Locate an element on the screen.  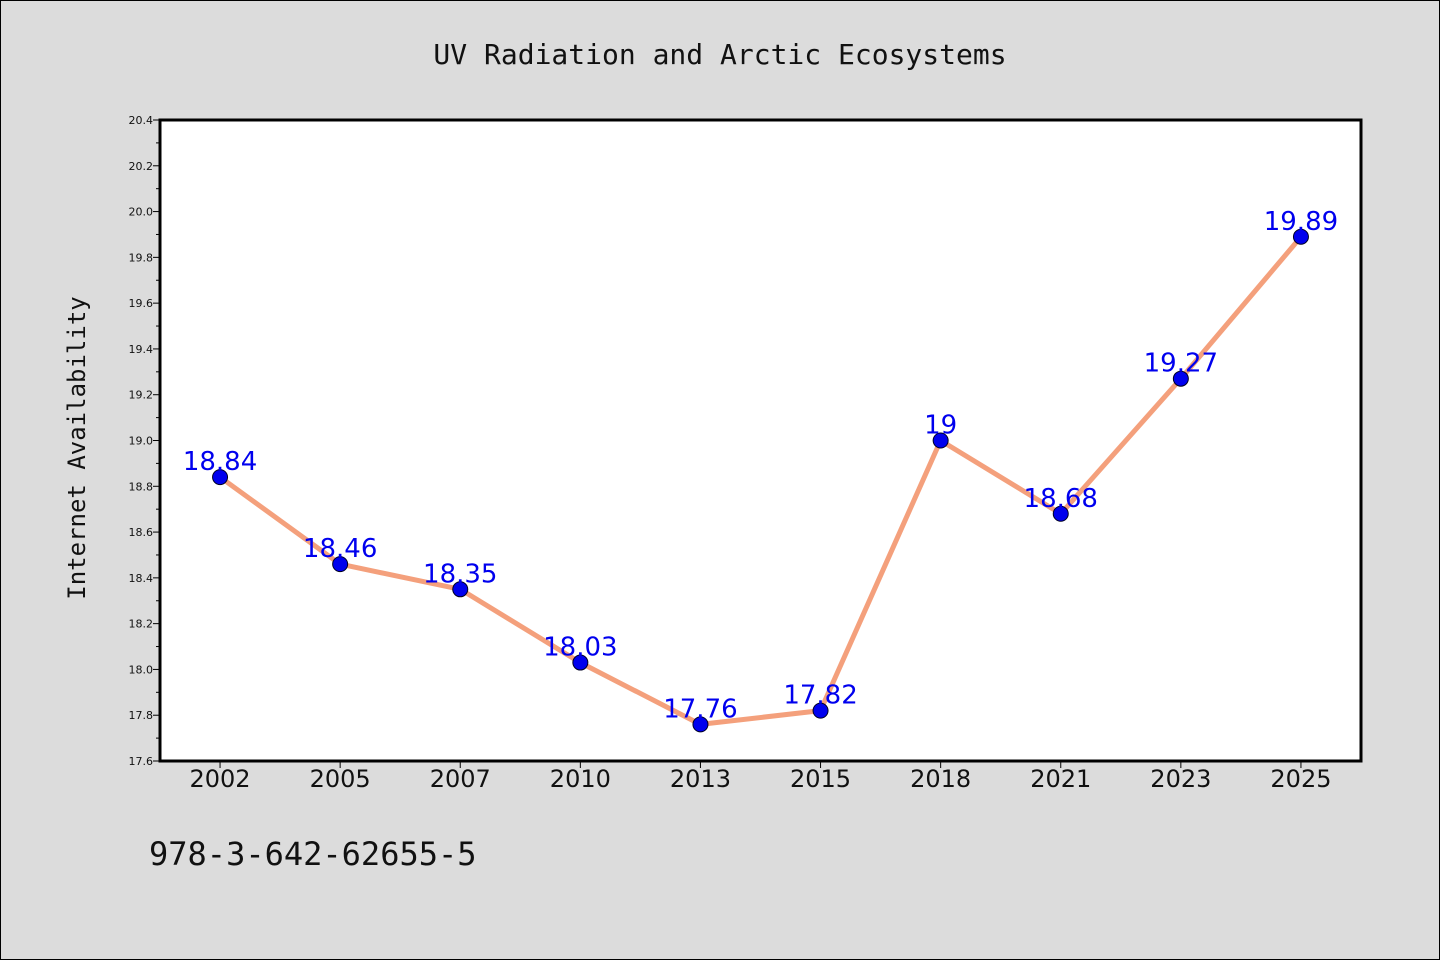
y-tick-label: 17.6 is located at coordinates (141, 761).